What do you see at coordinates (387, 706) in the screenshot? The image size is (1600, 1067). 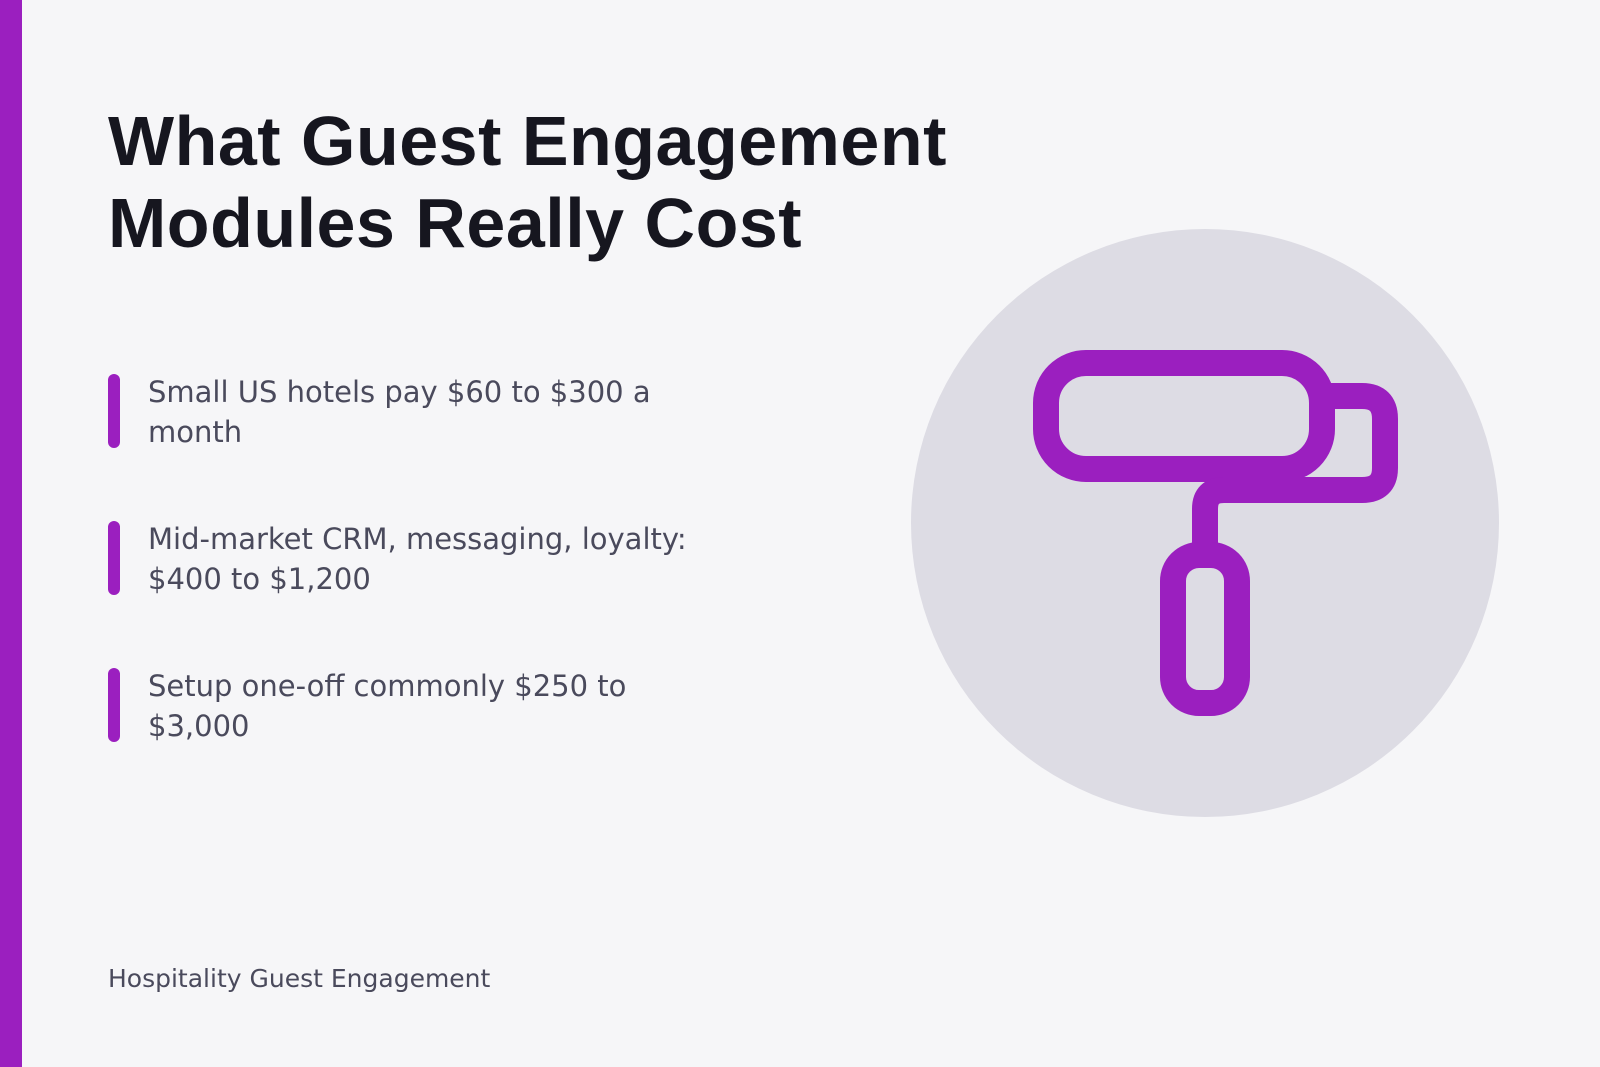 I see `bullet-text: Setup one-off commonly $250 to $3,000` at bounding box center [387, 706].